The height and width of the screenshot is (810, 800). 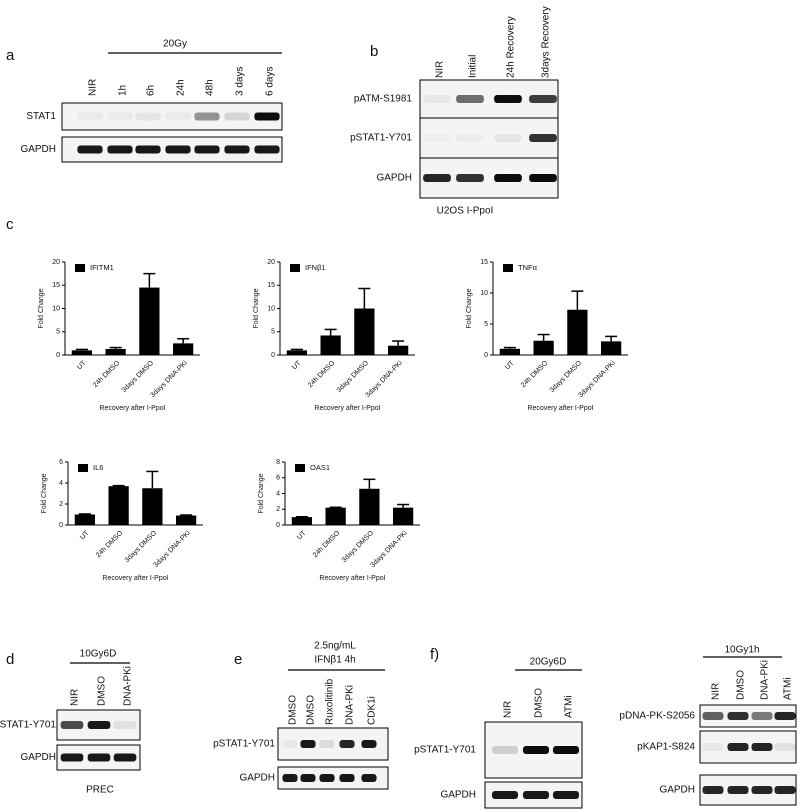 What do you see at coordinates (569, 706) in the screenshot?
I see `lane-label: ATMi` at bounding box center [569, 706].